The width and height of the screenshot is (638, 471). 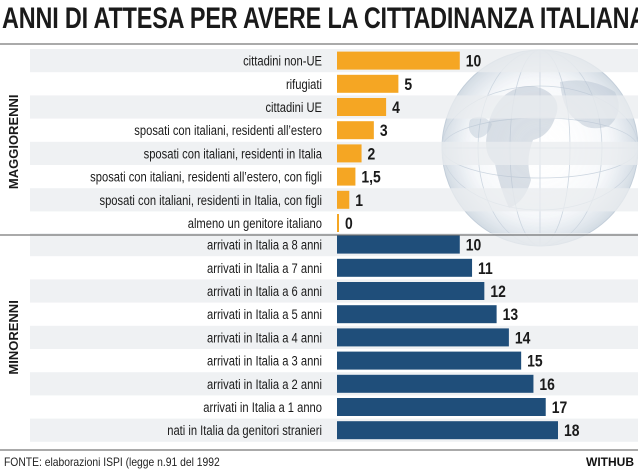 I want to click on group-label: MINORENNI, so click(x=13, y=337).